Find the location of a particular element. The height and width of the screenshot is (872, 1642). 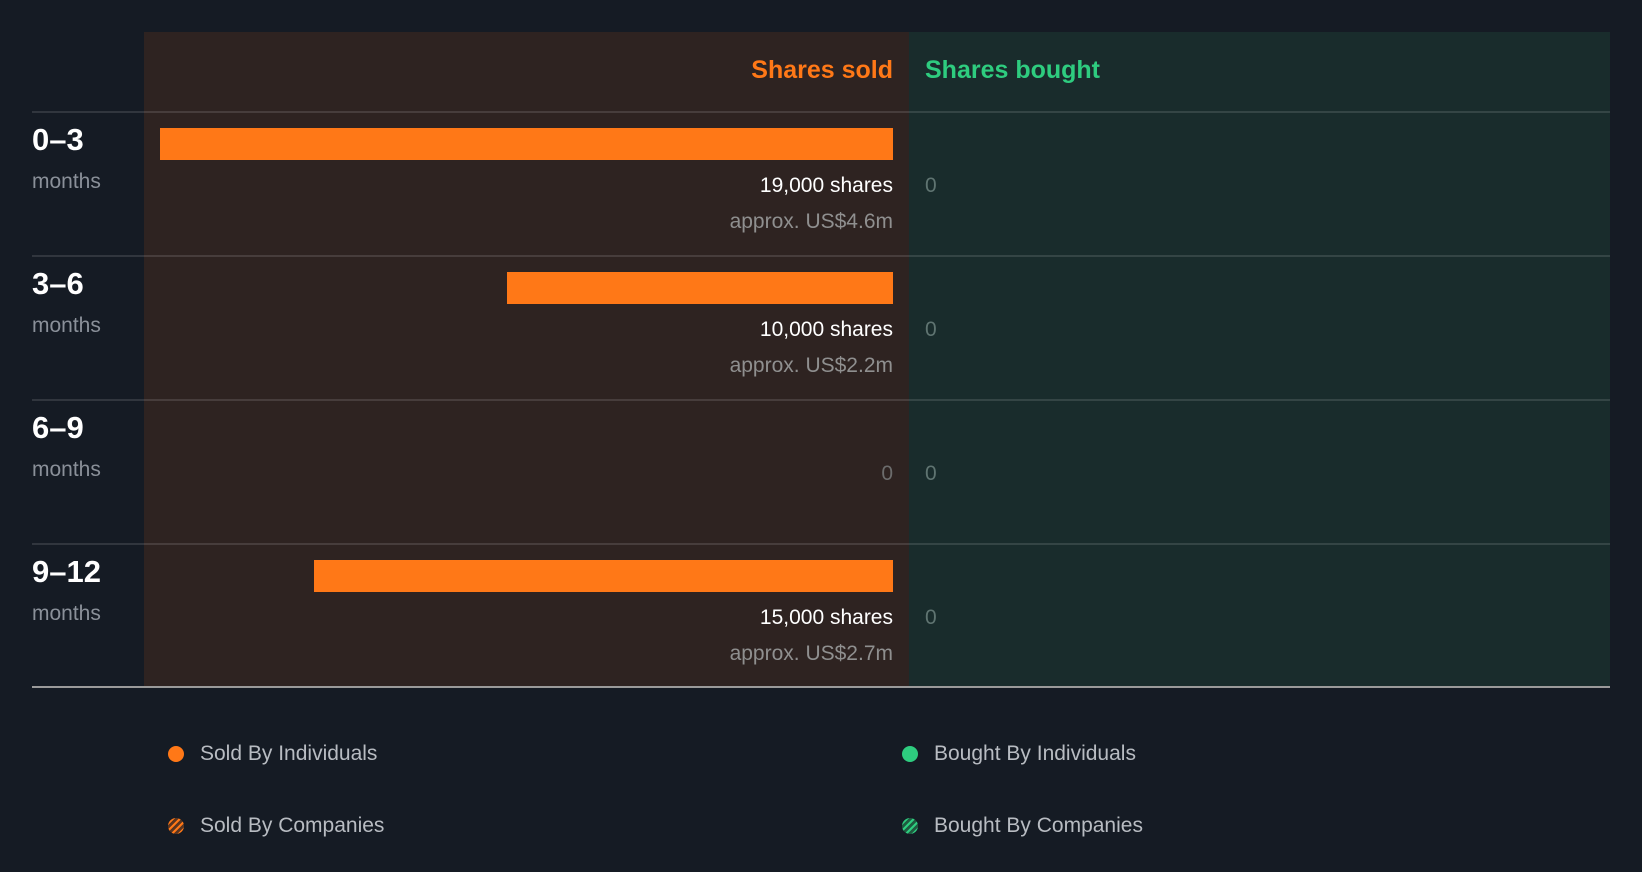

legend-sold-companies: Sold By Companies is located at coordinates (276, 826).